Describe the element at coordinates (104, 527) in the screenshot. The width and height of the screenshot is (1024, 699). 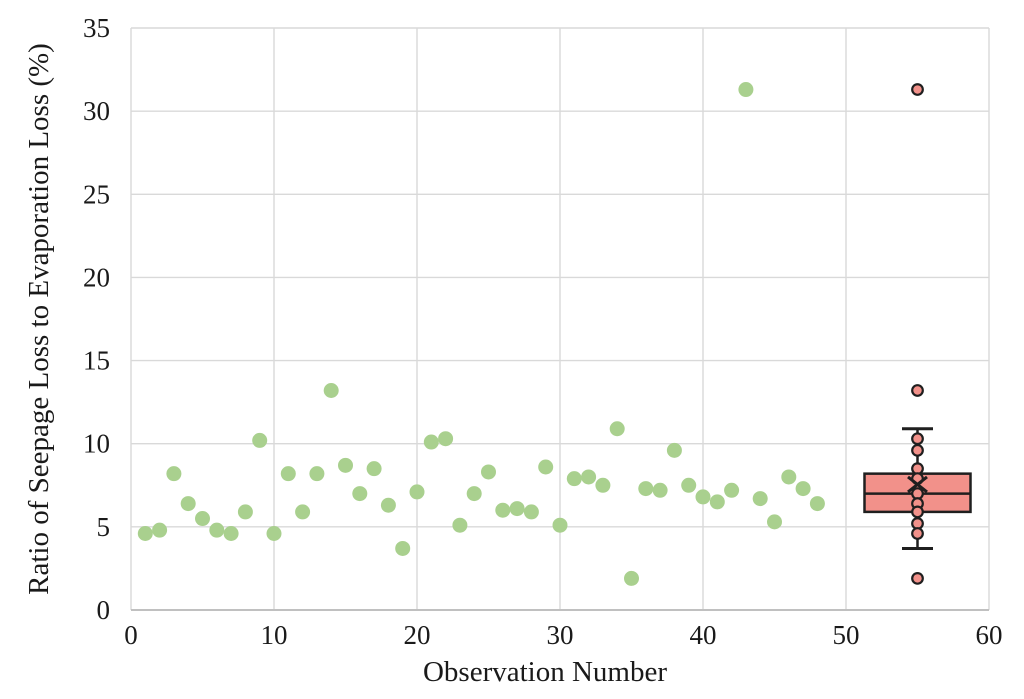
I see `y-tick-label: 5` at that location.